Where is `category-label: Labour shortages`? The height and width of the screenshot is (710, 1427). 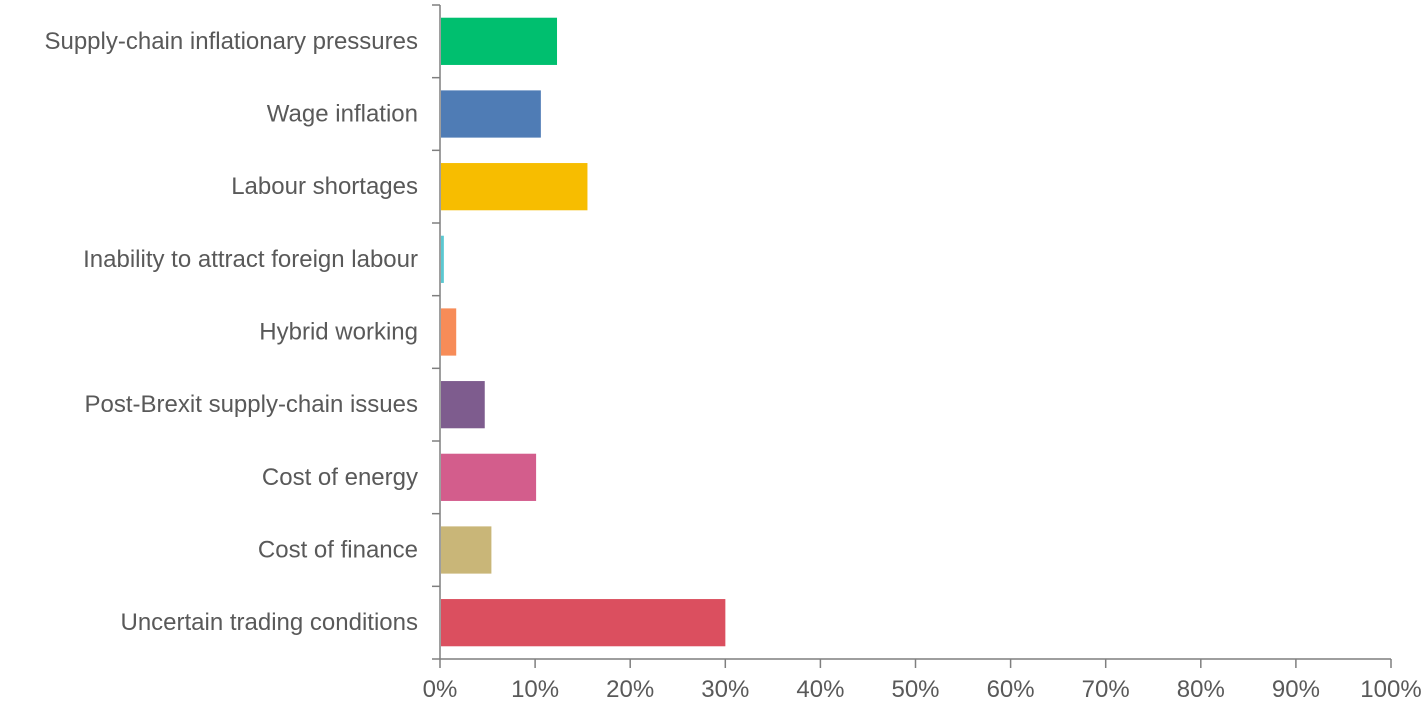
category-label: Labour shortages is located at coordinates (324, 186).